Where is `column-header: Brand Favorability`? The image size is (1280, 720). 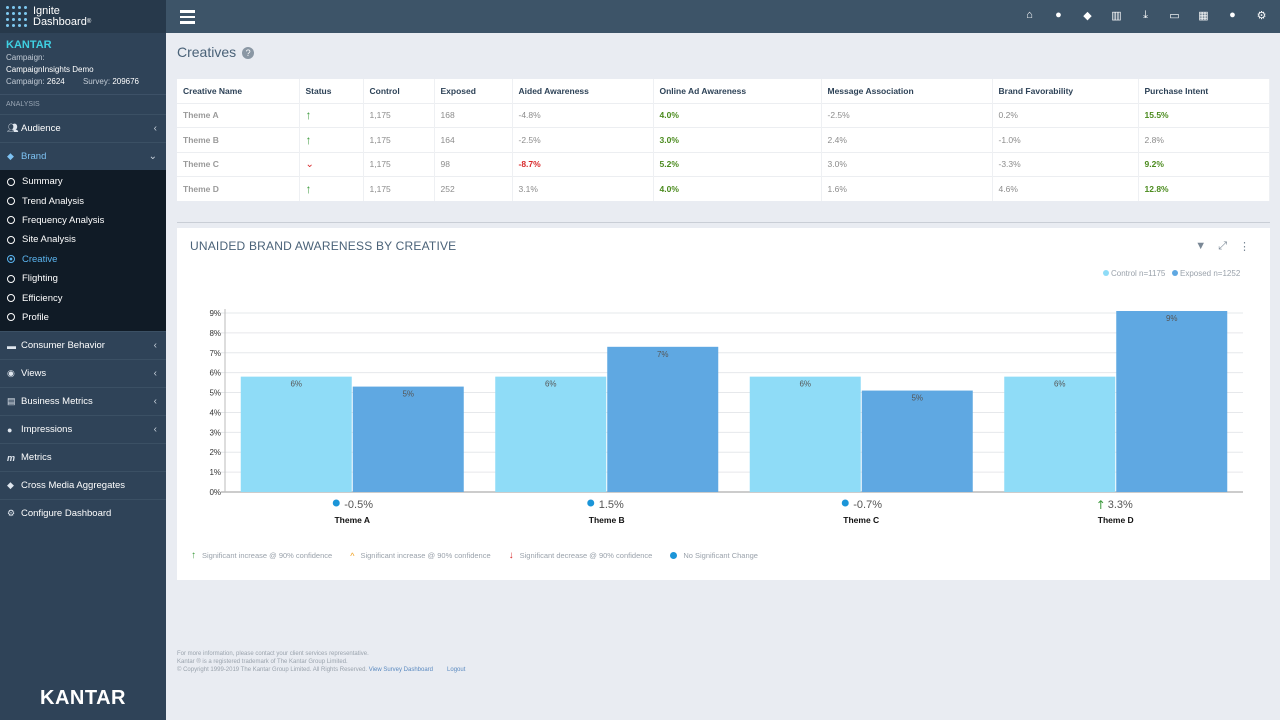 column-header: Brand Favorability is located at coordinates (1065, 91).